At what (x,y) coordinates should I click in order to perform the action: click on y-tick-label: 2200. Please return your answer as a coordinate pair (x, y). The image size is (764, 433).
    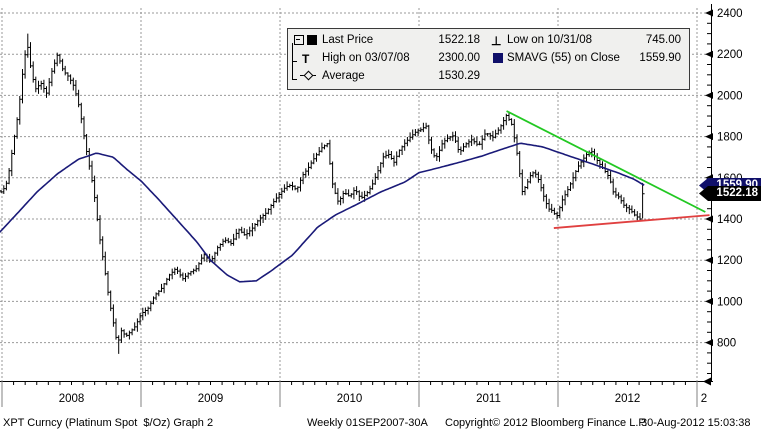
    Looking at the image, I should click on (730, 55).